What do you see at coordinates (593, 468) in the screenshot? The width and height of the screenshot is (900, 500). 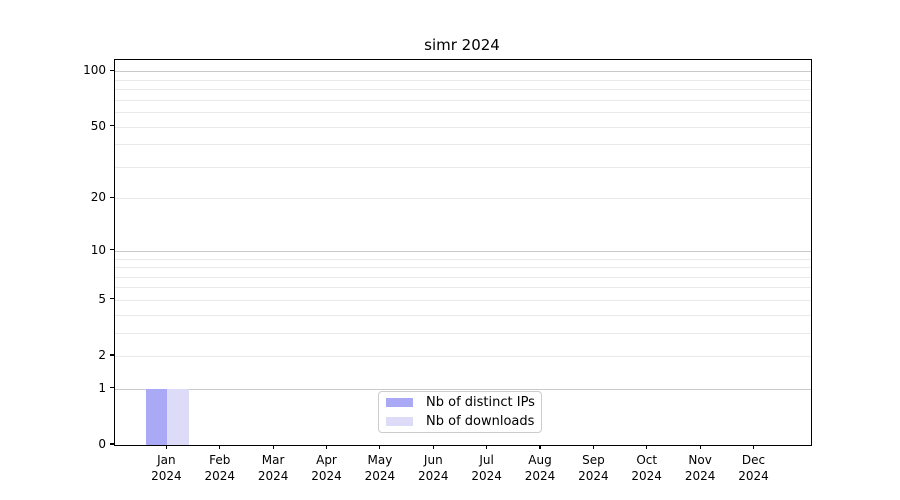 I see `x-tick-label-sep: Sep 2024` at bounding box center [593, 468].